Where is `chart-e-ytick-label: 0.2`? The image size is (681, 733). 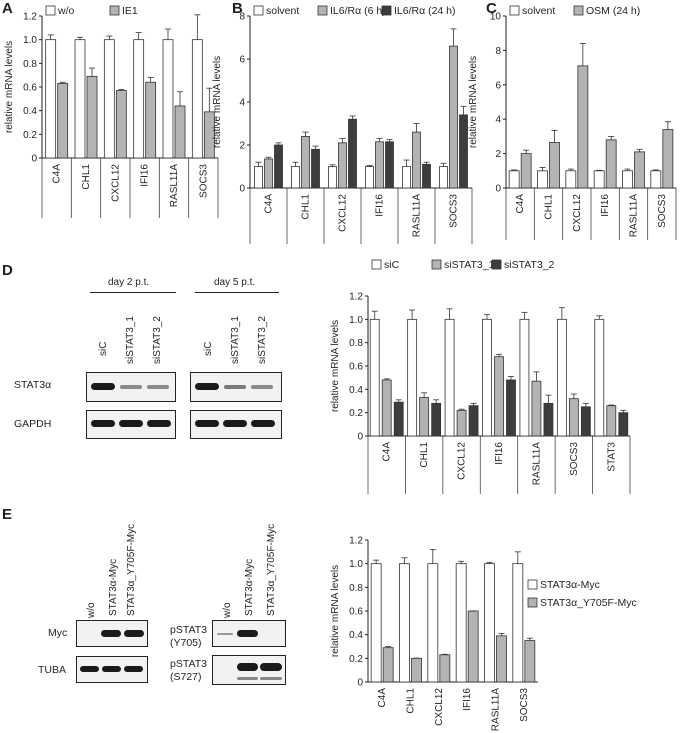 chart-e-ytick-label: 0.2 is located at coordinates (356, 659).